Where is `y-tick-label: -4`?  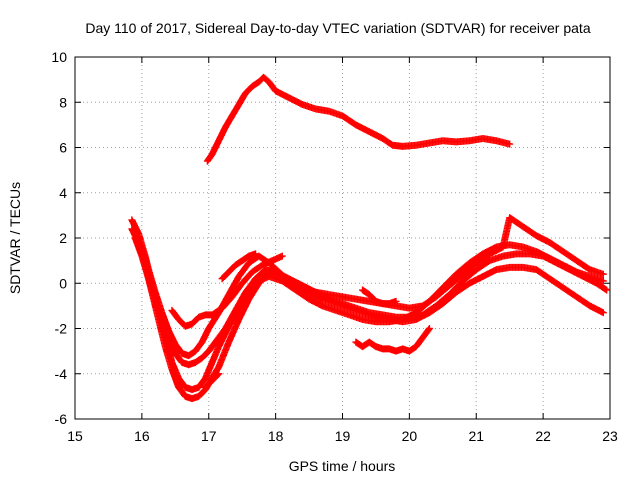
y-tick-label: -4 is located at coordinates (61, 374).